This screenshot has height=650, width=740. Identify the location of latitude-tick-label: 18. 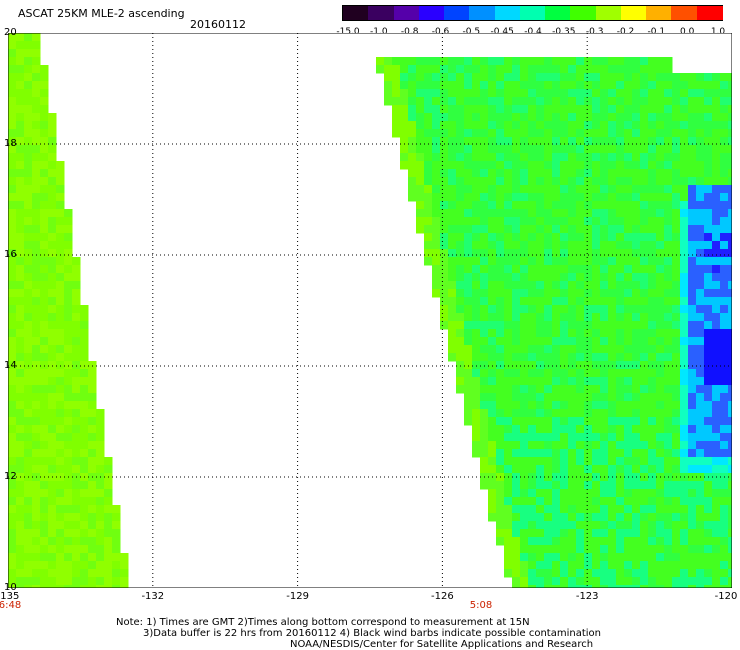
(10, 143).